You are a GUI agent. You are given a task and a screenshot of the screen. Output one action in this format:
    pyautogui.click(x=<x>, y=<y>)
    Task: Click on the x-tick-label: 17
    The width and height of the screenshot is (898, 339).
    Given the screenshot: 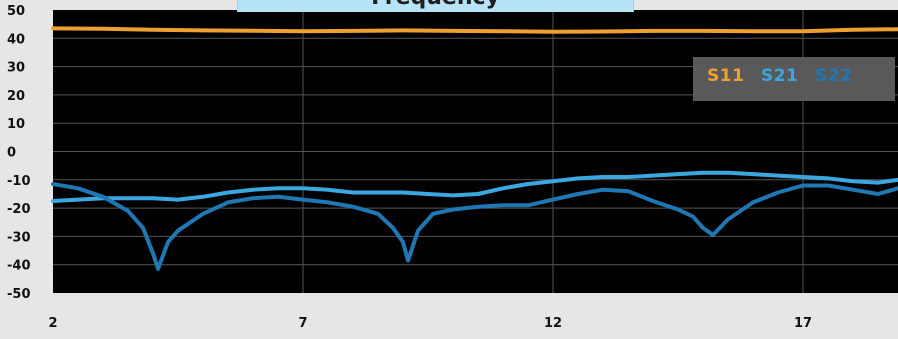 What is the action you would take?
    pyautogui.click(x=803, y=323)
    